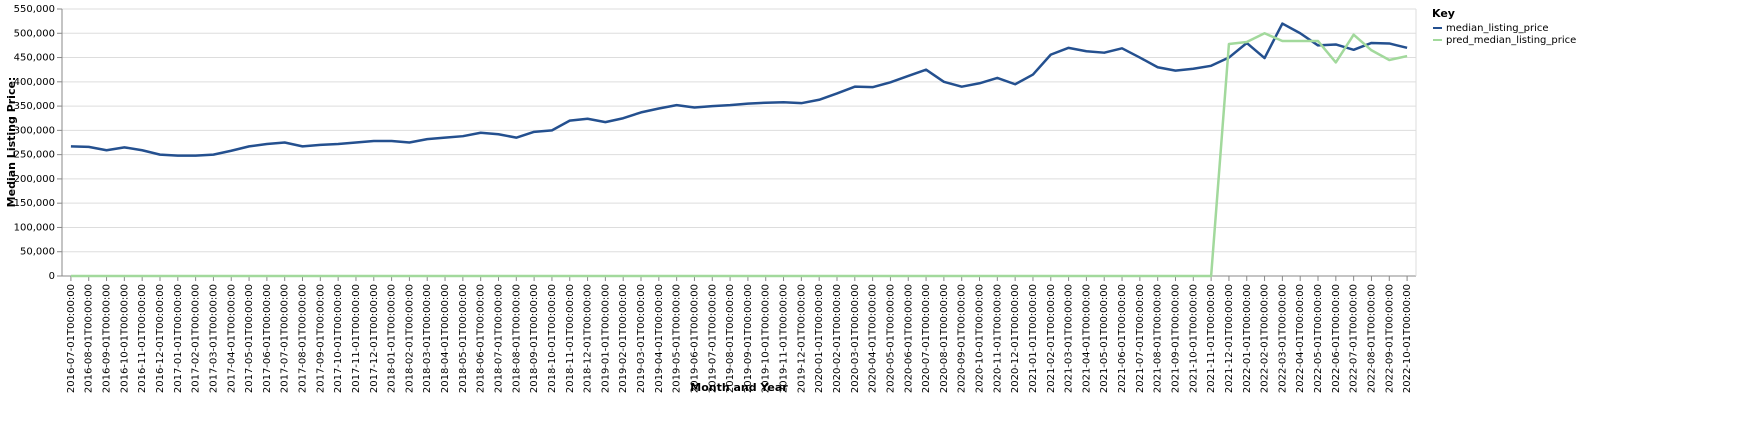  Describe the element at coordinates (1069, 338) in the screenshot. I see `x-tick-label: 2021-03-01T00:00:00` at that location.